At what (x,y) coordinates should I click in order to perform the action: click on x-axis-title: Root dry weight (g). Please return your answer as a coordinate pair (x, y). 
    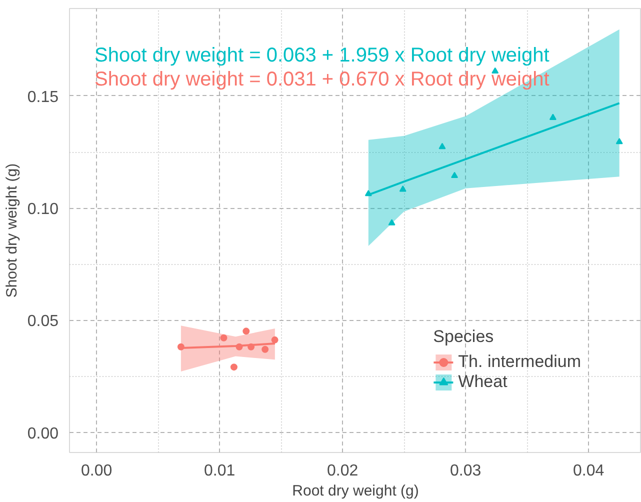
    Looking at the image, I should click on (355, 491).